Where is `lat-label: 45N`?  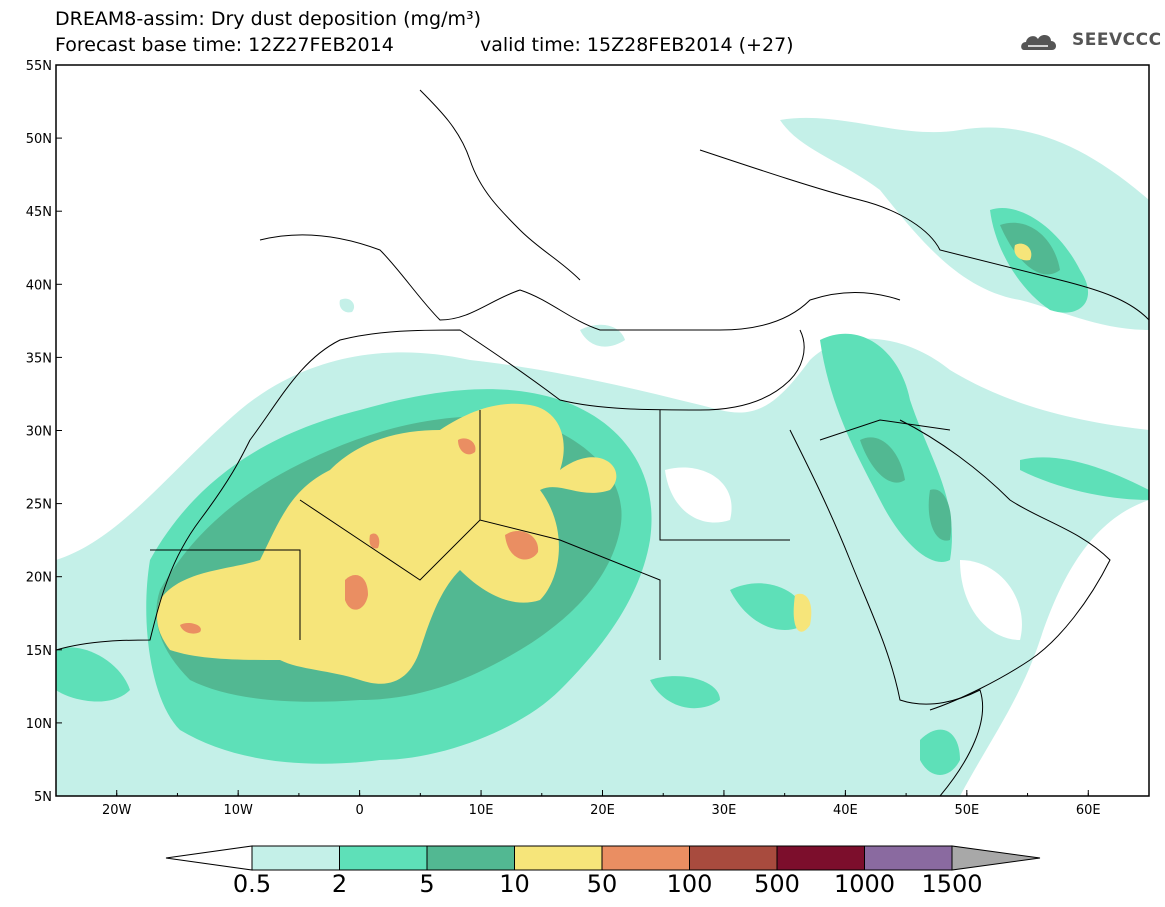
lat-label: 45N is located at coordinates (39, 212).